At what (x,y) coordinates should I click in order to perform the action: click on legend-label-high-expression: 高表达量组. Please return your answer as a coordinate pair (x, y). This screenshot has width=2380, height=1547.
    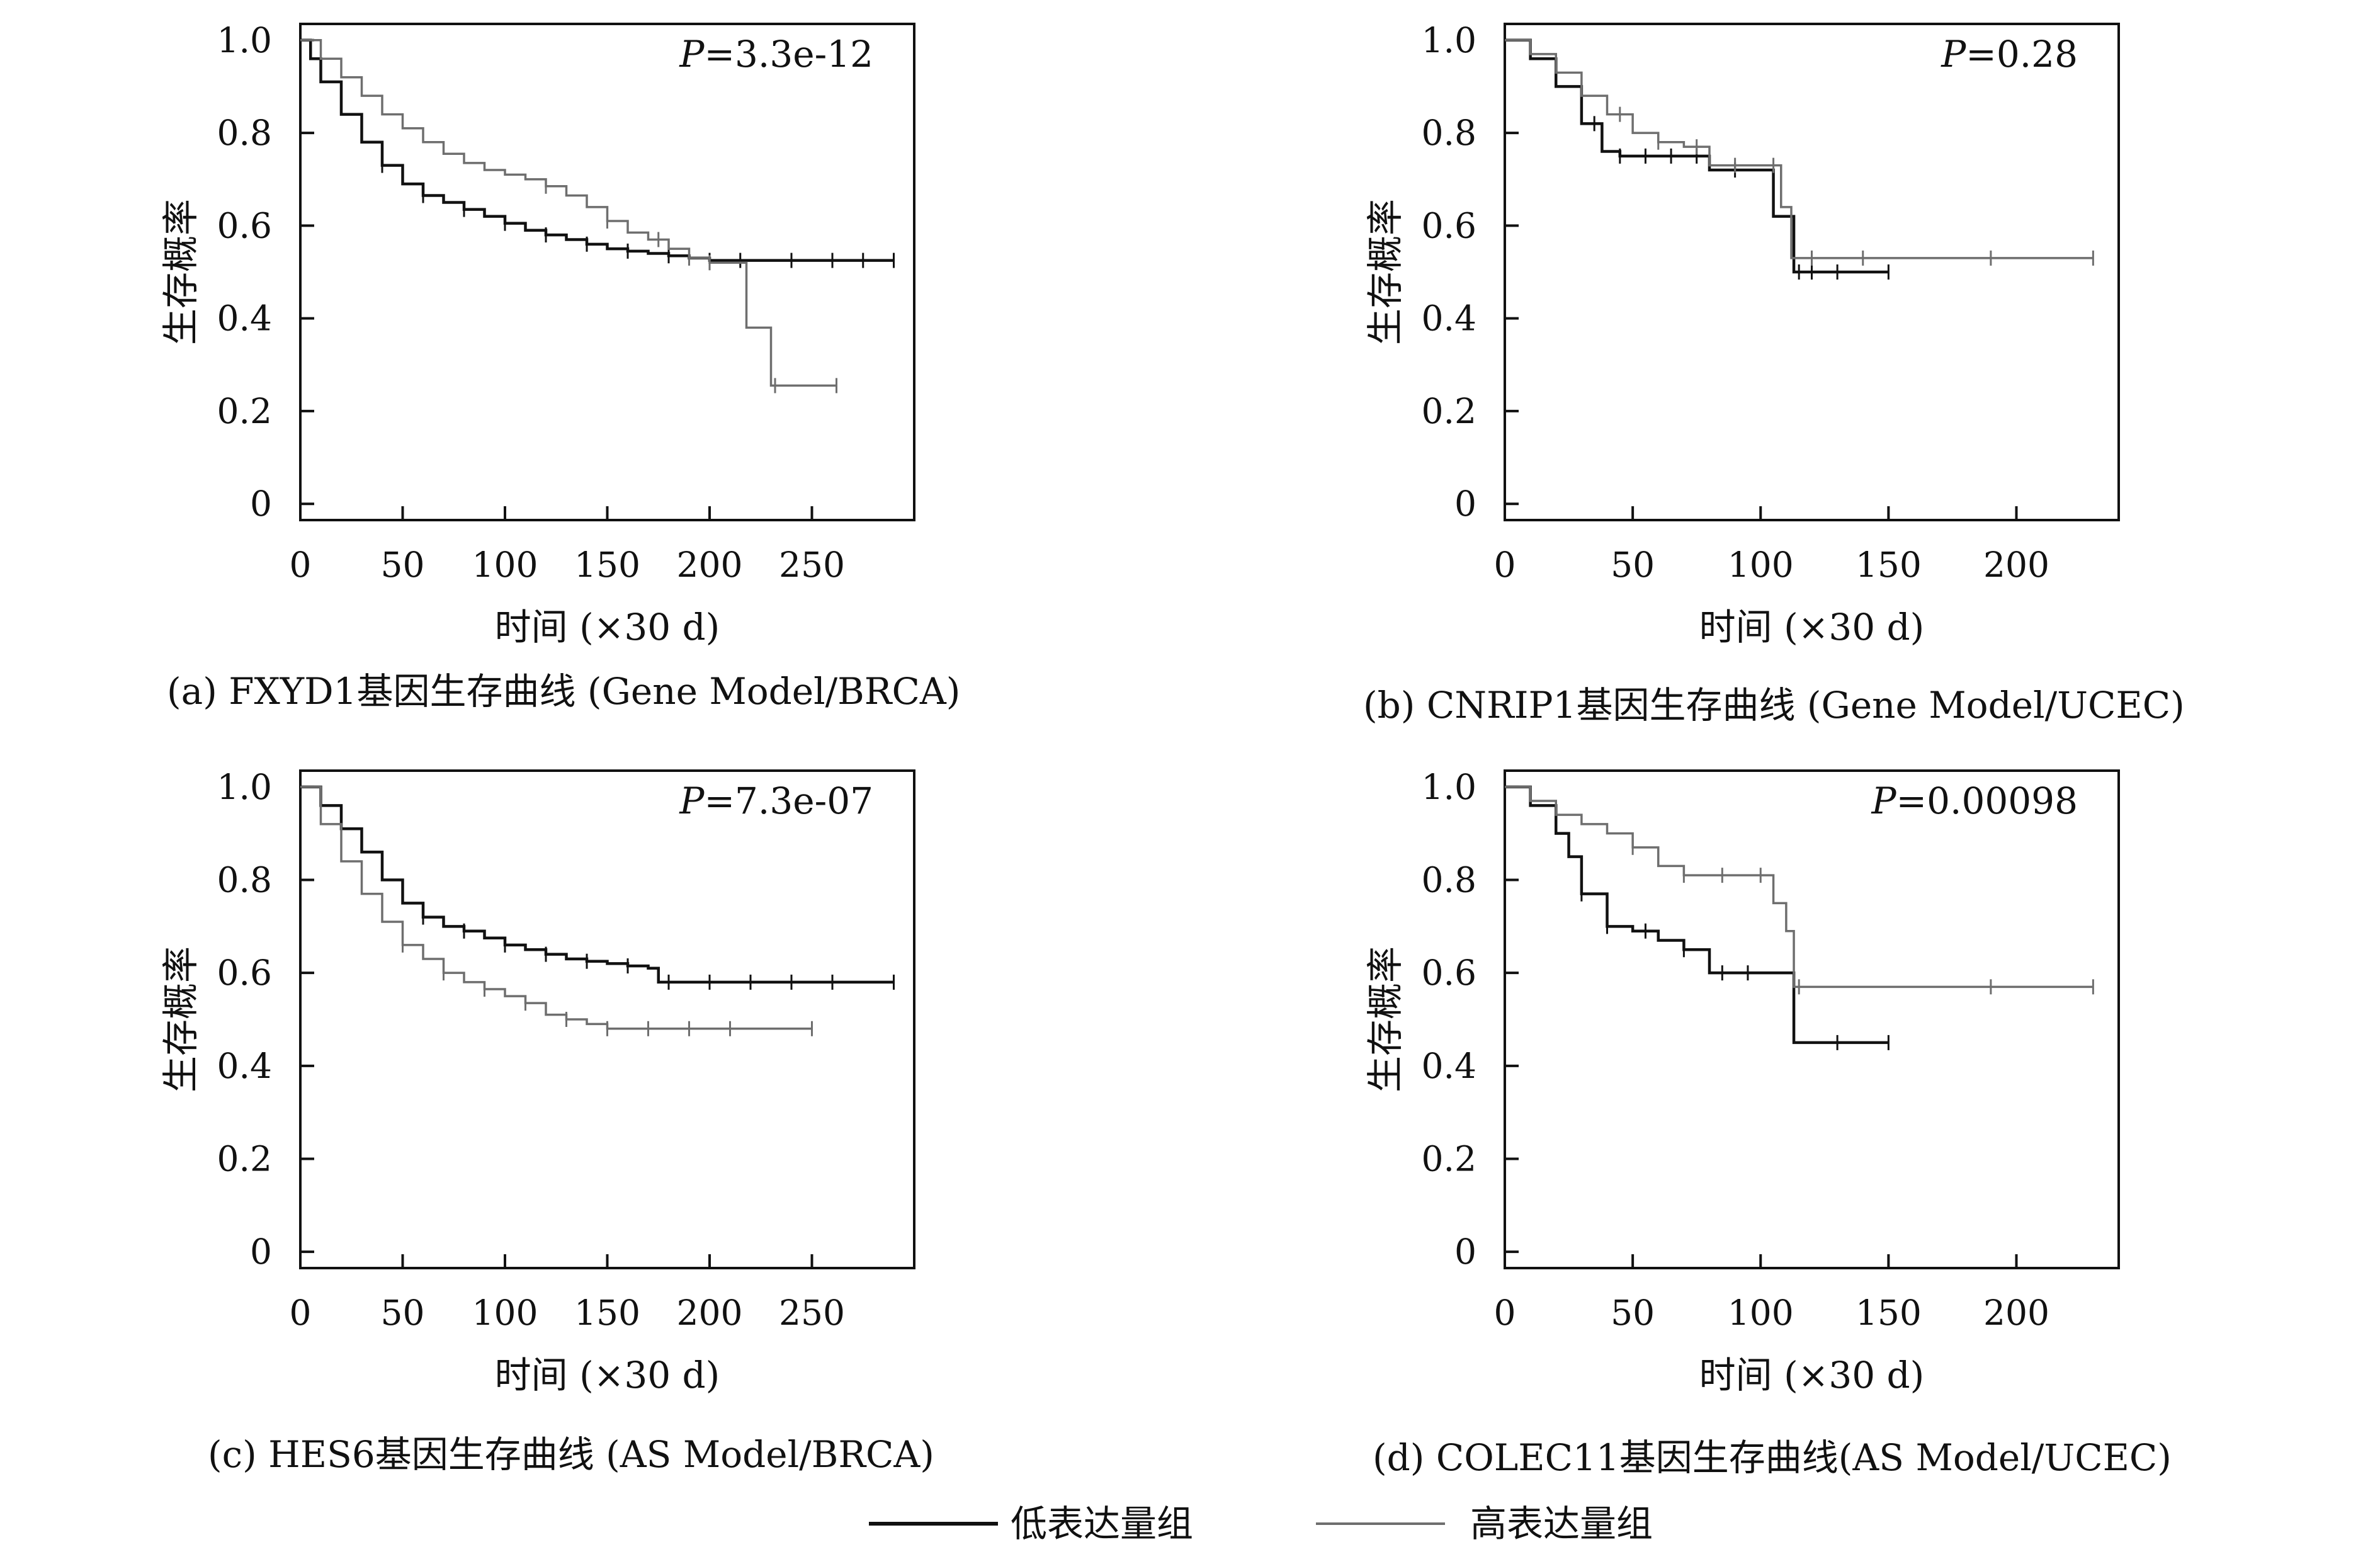
    Looking at the image, I should click on (1561, 1523).